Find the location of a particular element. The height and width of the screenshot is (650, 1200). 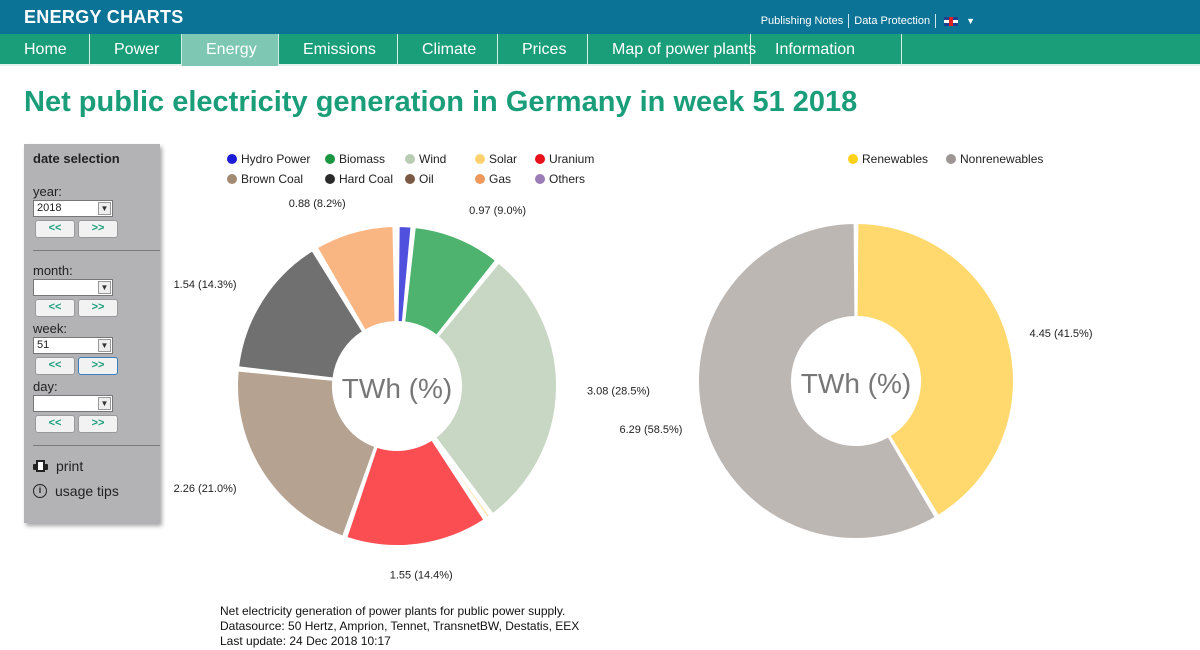

legend-label: Renewables is located at coordinates (895, 159).